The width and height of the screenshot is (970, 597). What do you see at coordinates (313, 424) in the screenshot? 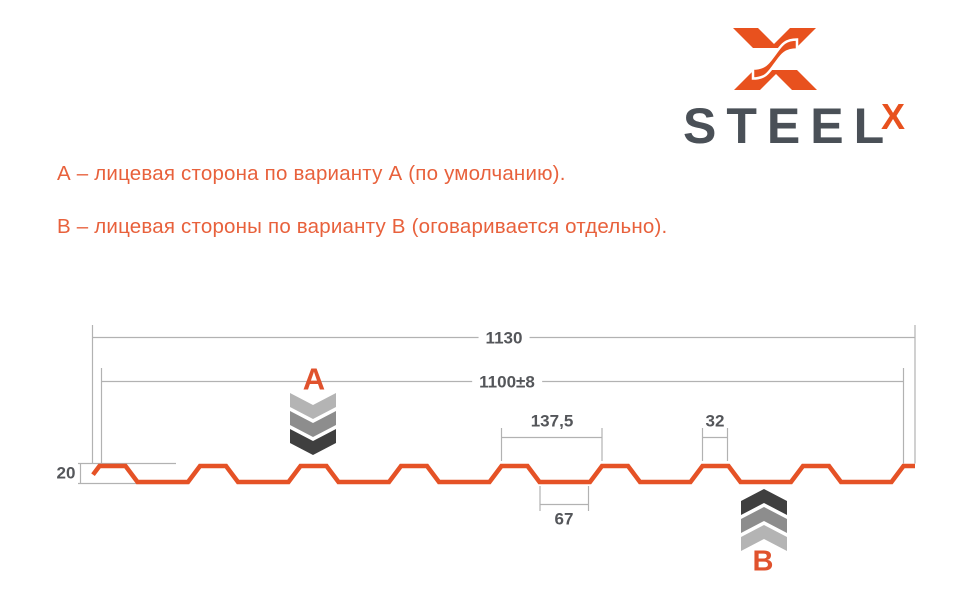
I see `variant-a-chevrons-icon` at bounding box center [313, 424].